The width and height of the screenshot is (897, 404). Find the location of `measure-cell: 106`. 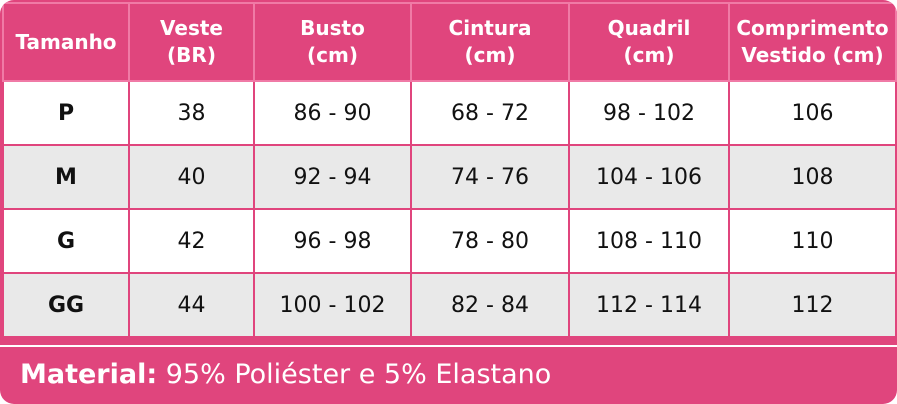

measure-cell: 106 is located at coordinates (812, 113).